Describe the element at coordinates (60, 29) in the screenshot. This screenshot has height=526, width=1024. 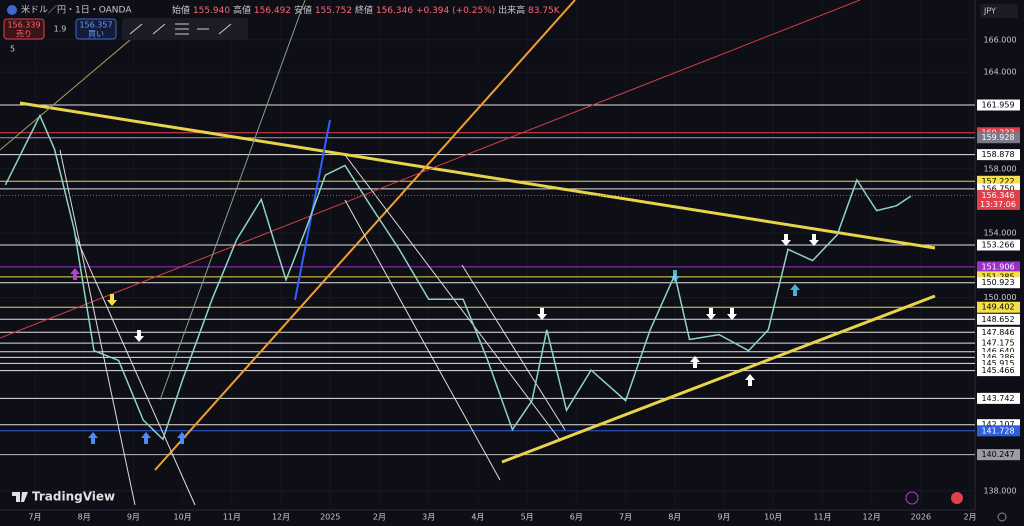
I see `spread: 1.9` at that location.